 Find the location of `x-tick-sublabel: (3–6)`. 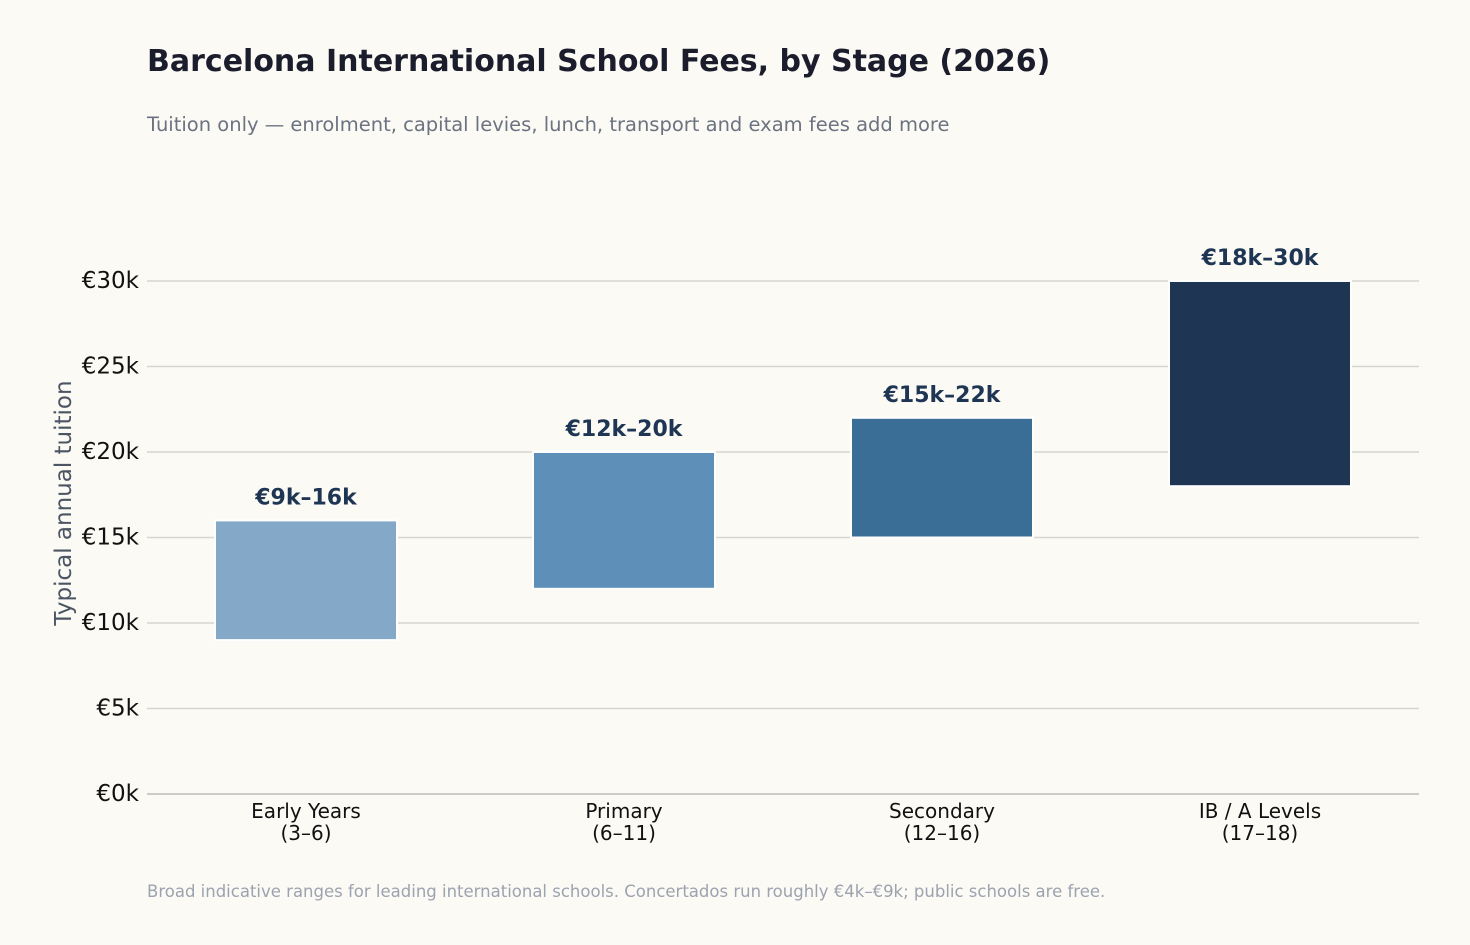

x-tick-sublabel: (3–6) is located at coordinates (305, 833).